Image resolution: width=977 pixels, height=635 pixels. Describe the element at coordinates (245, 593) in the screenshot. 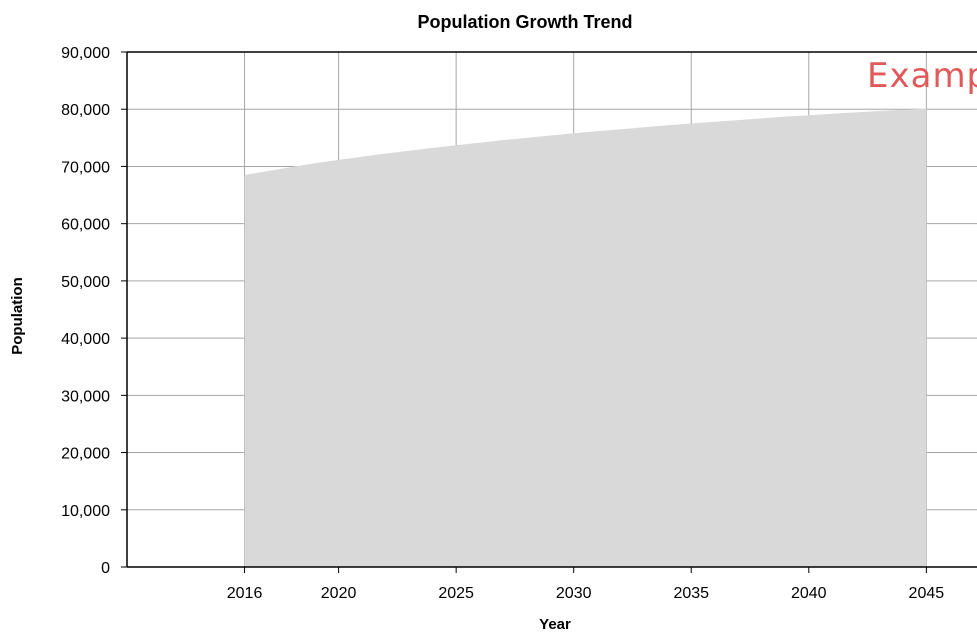

I see `x-tick-label: 2016` at that location.